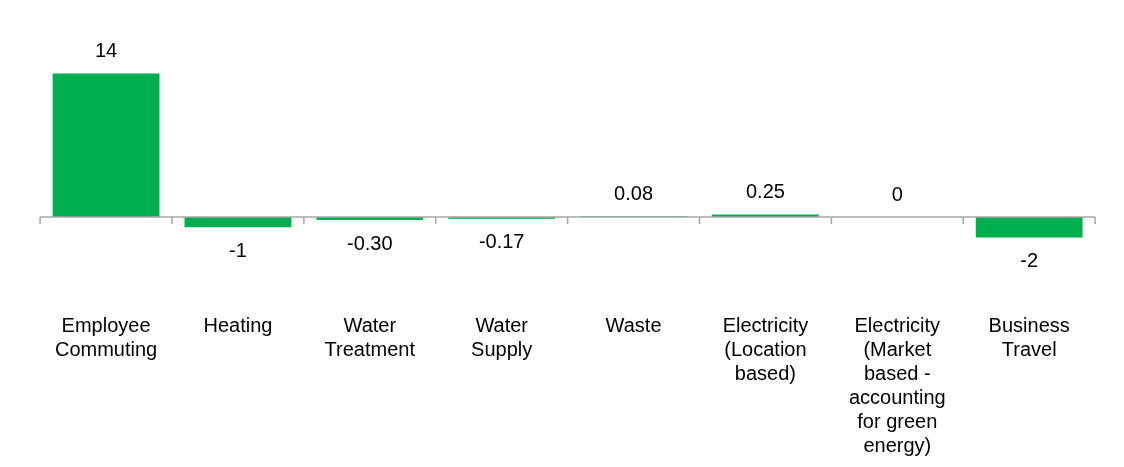  I want to click on x-tick-label: Electricity (Market based - accounting for green energy), so click(897, 384).